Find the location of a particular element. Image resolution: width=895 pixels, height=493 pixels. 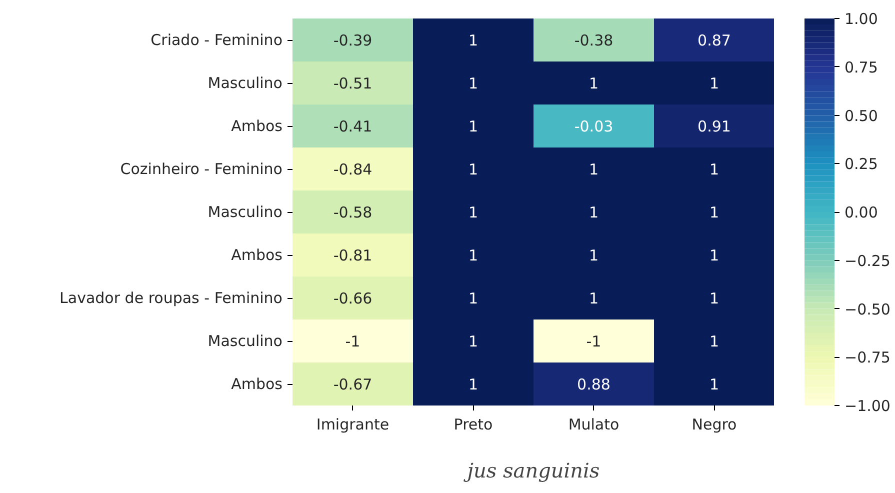

color-bar-label: 0.50 is located at coordinates (861, 115).